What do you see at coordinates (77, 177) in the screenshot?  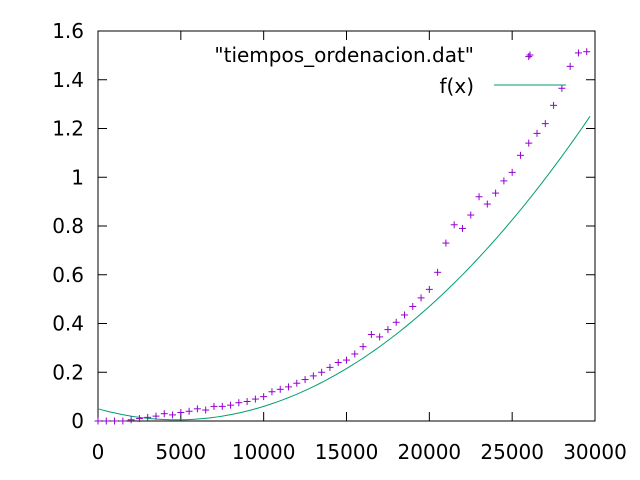 I see `y-tick-label: 1` at bounding box center [77, 177].